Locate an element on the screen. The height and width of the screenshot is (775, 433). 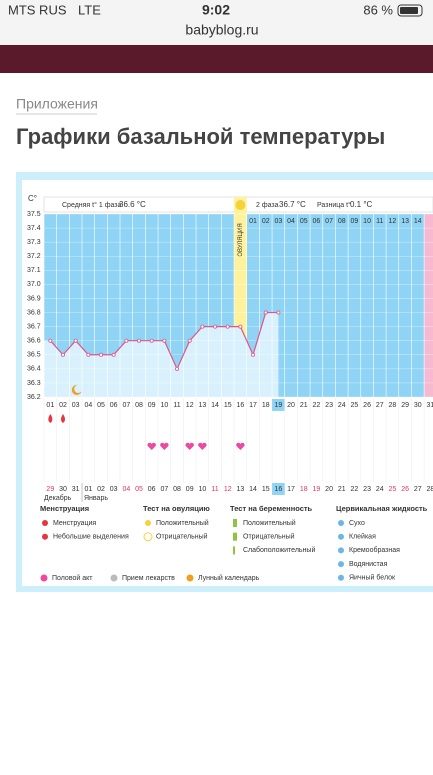
date-label: 16 is located at coordinates (278, 489).